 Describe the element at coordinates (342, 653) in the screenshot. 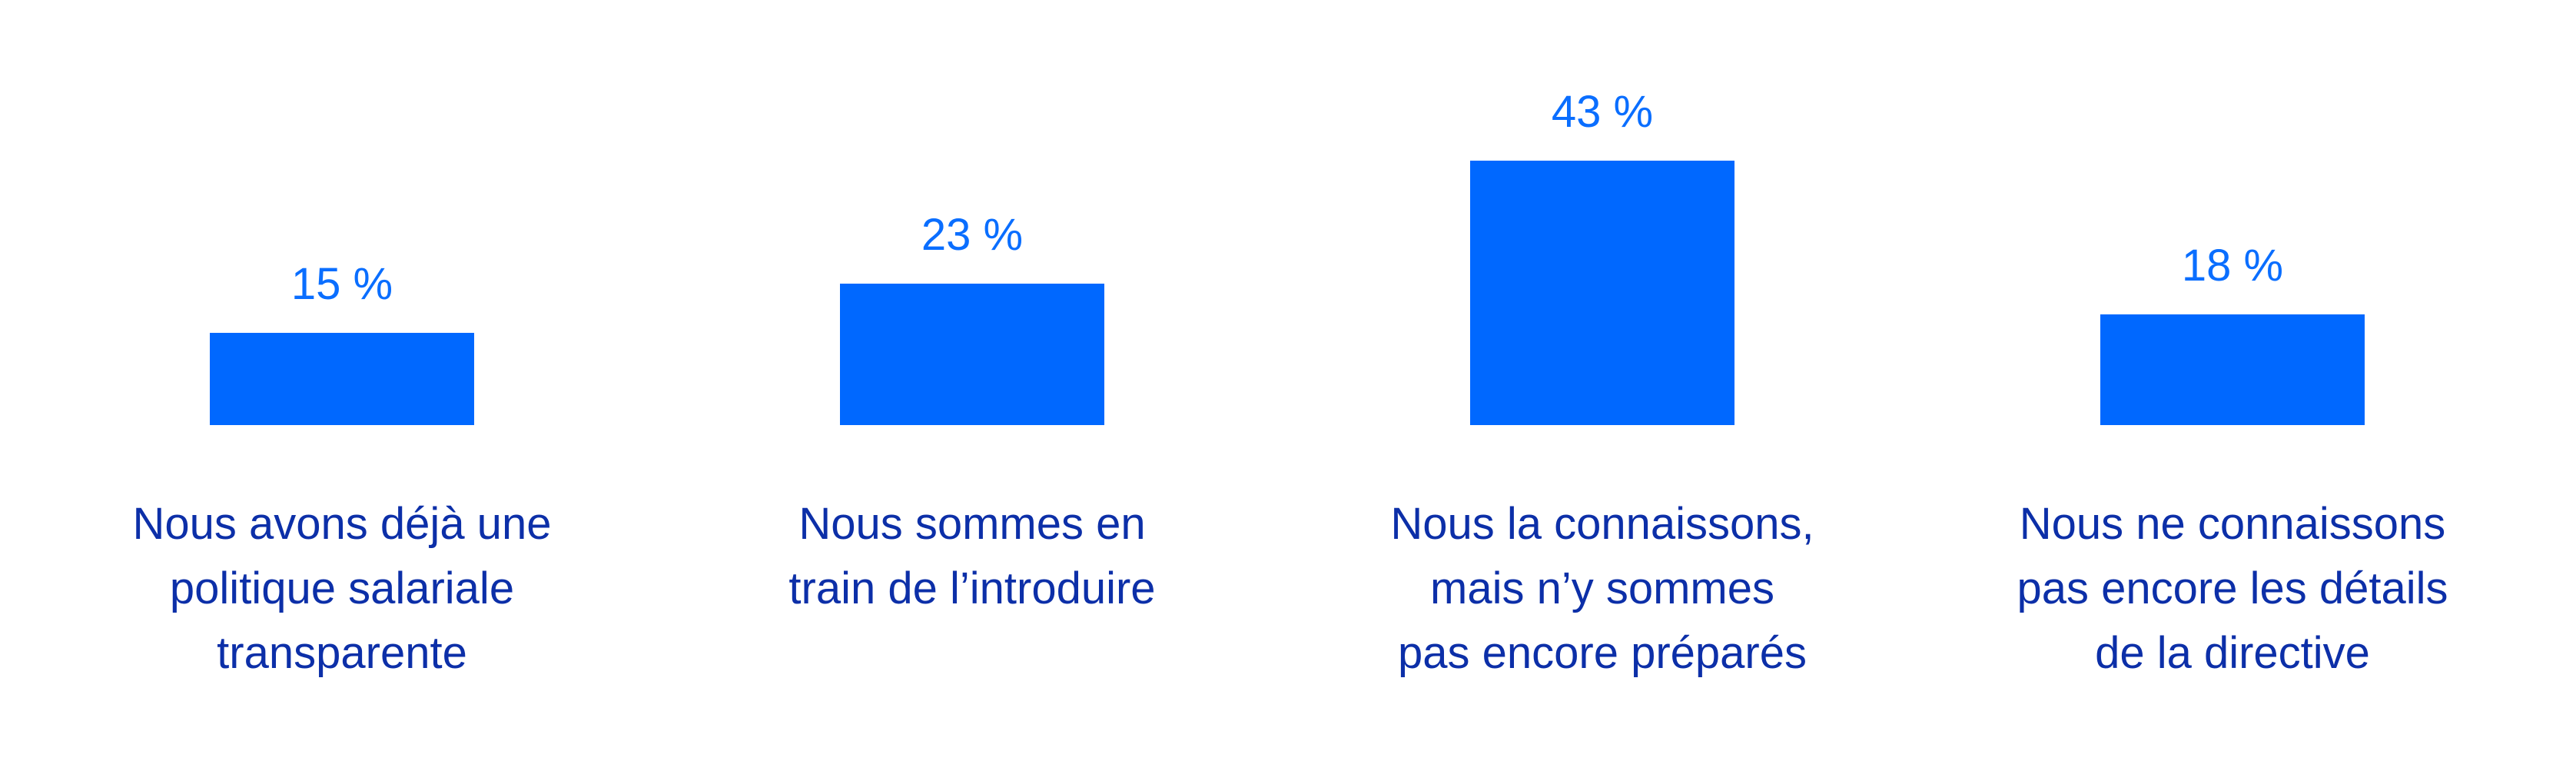

I see `category-label-line: transparente` at that location.